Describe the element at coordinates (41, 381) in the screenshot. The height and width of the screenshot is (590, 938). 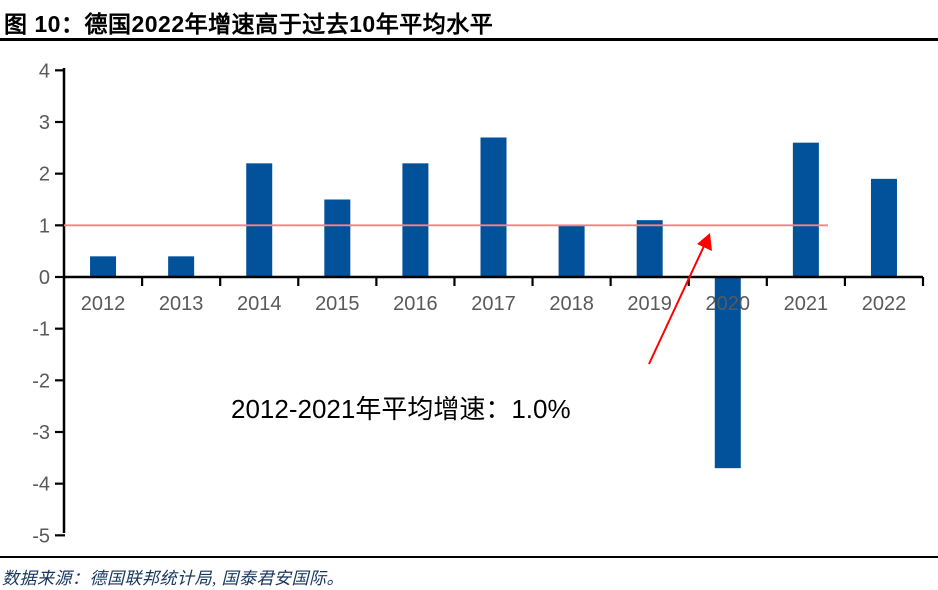
I see `y-axis-tick-label: -2` at that location.